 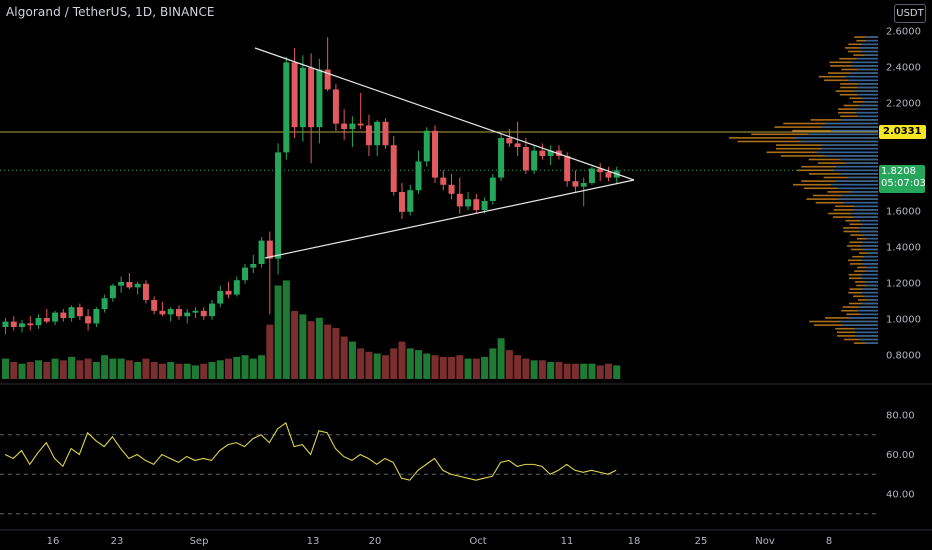 What do you see at coordinates (910, 13) in the screenshot?
I see `currency-badge: USDT` at bounding box center [910, 13].